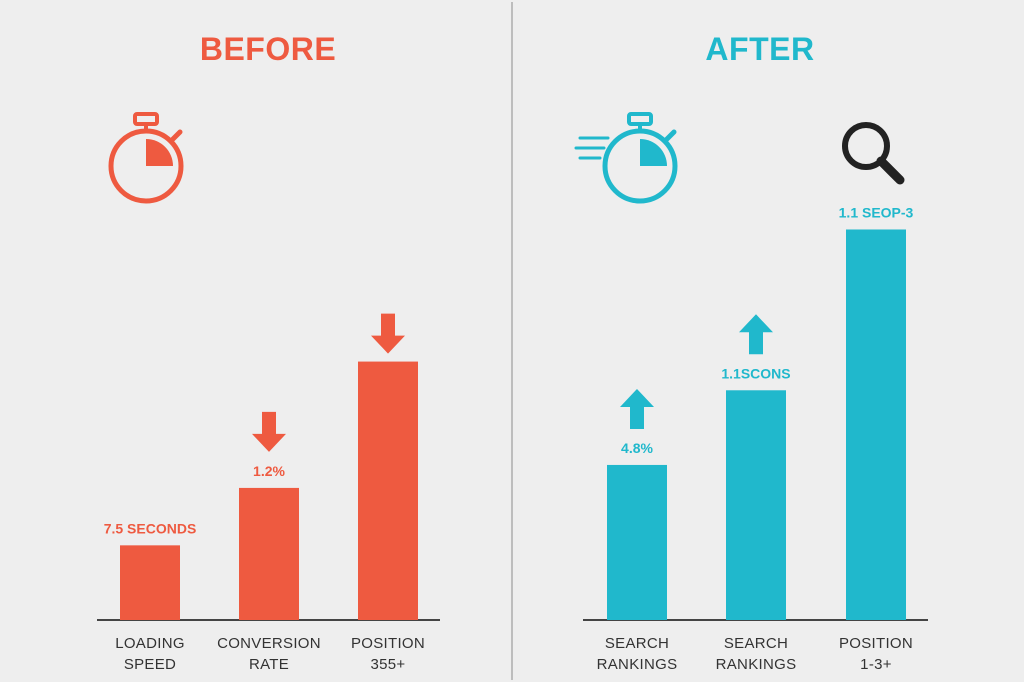 This screenshot has width=1024, height=682. I want to click on before-data-label-1: 1.2%, so click(269, 471).